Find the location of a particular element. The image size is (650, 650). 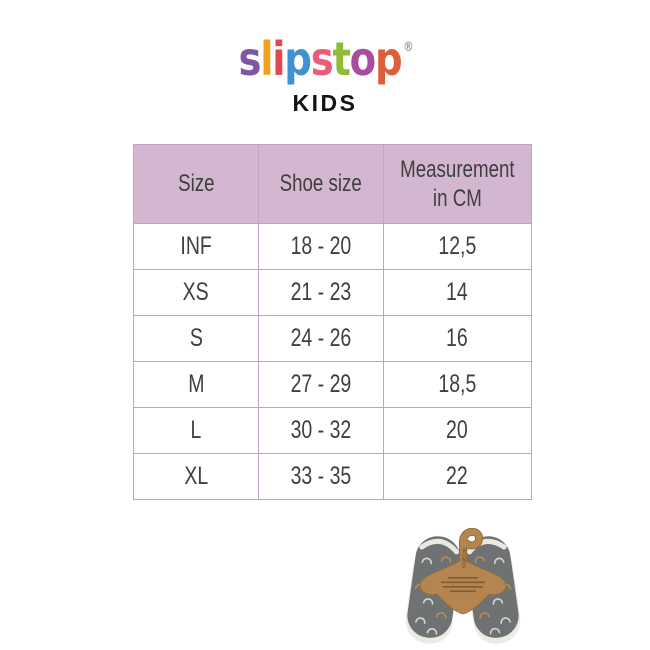

size-value: L is located at coordinates (196, 430).